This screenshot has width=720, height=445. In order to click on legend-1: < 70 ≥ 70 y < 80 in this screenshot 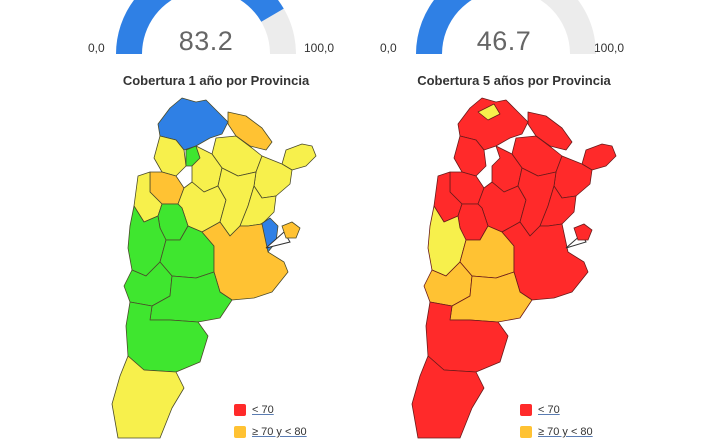, I will do `click(294, 423)`.